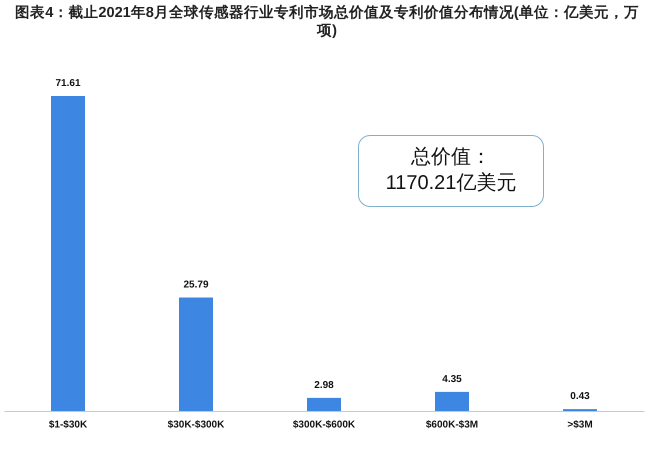  Describe the element at coordinates (580, 396) in the screenshot. I see `data-label: 0.43` at that location.